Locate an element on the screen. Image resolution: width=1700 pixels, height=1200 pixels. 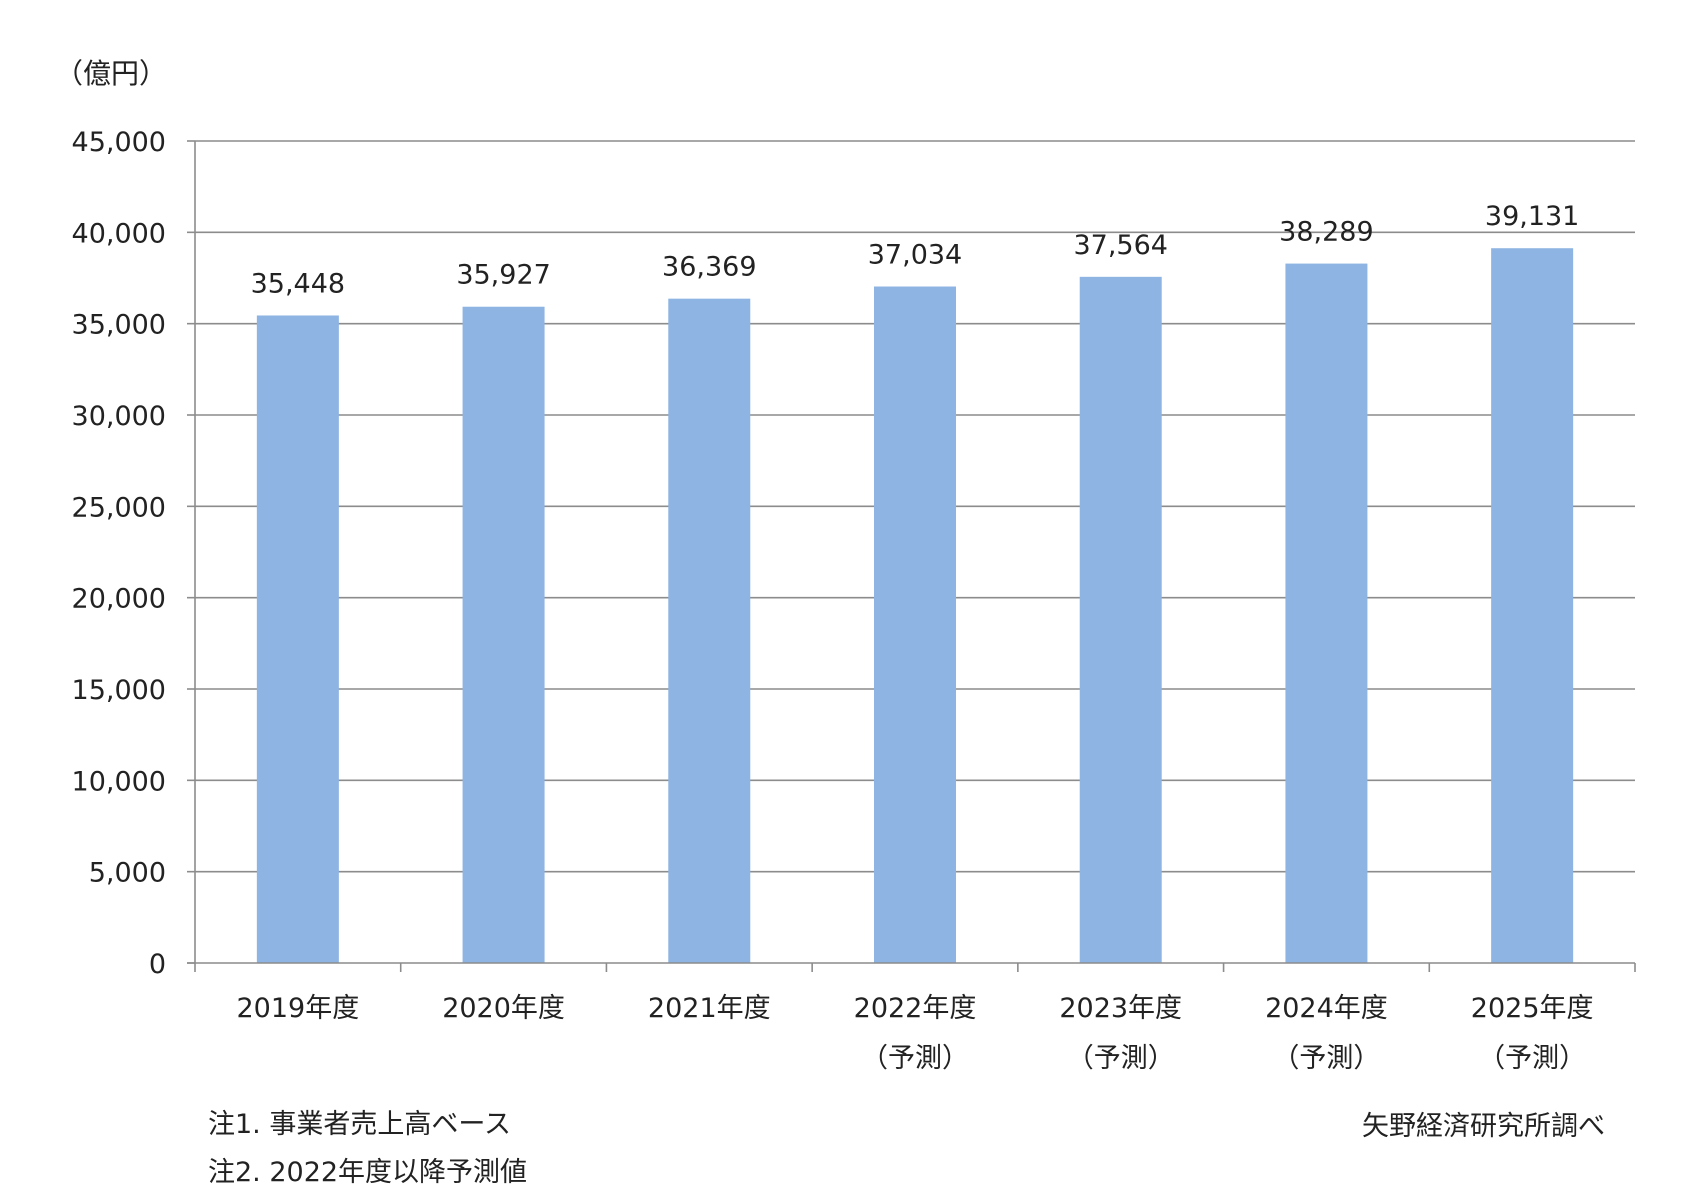
y-tick-label: 5,000 is located at coordinates (127, 873).